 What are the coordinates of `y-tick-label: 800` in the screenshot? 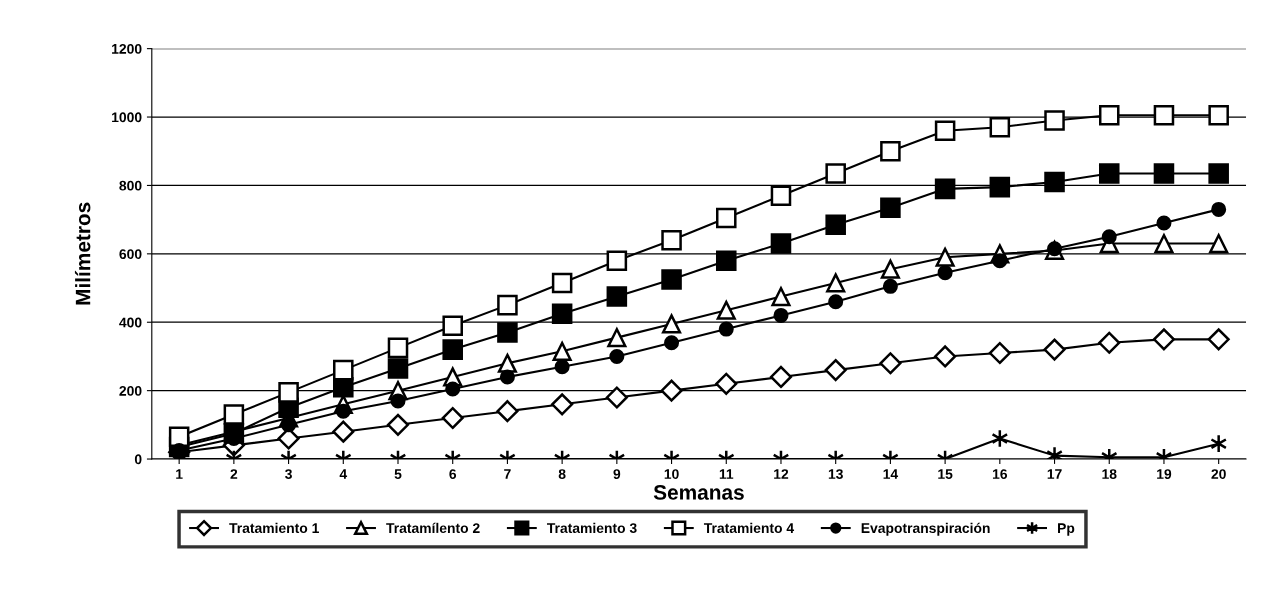 It's located at (130, 185).